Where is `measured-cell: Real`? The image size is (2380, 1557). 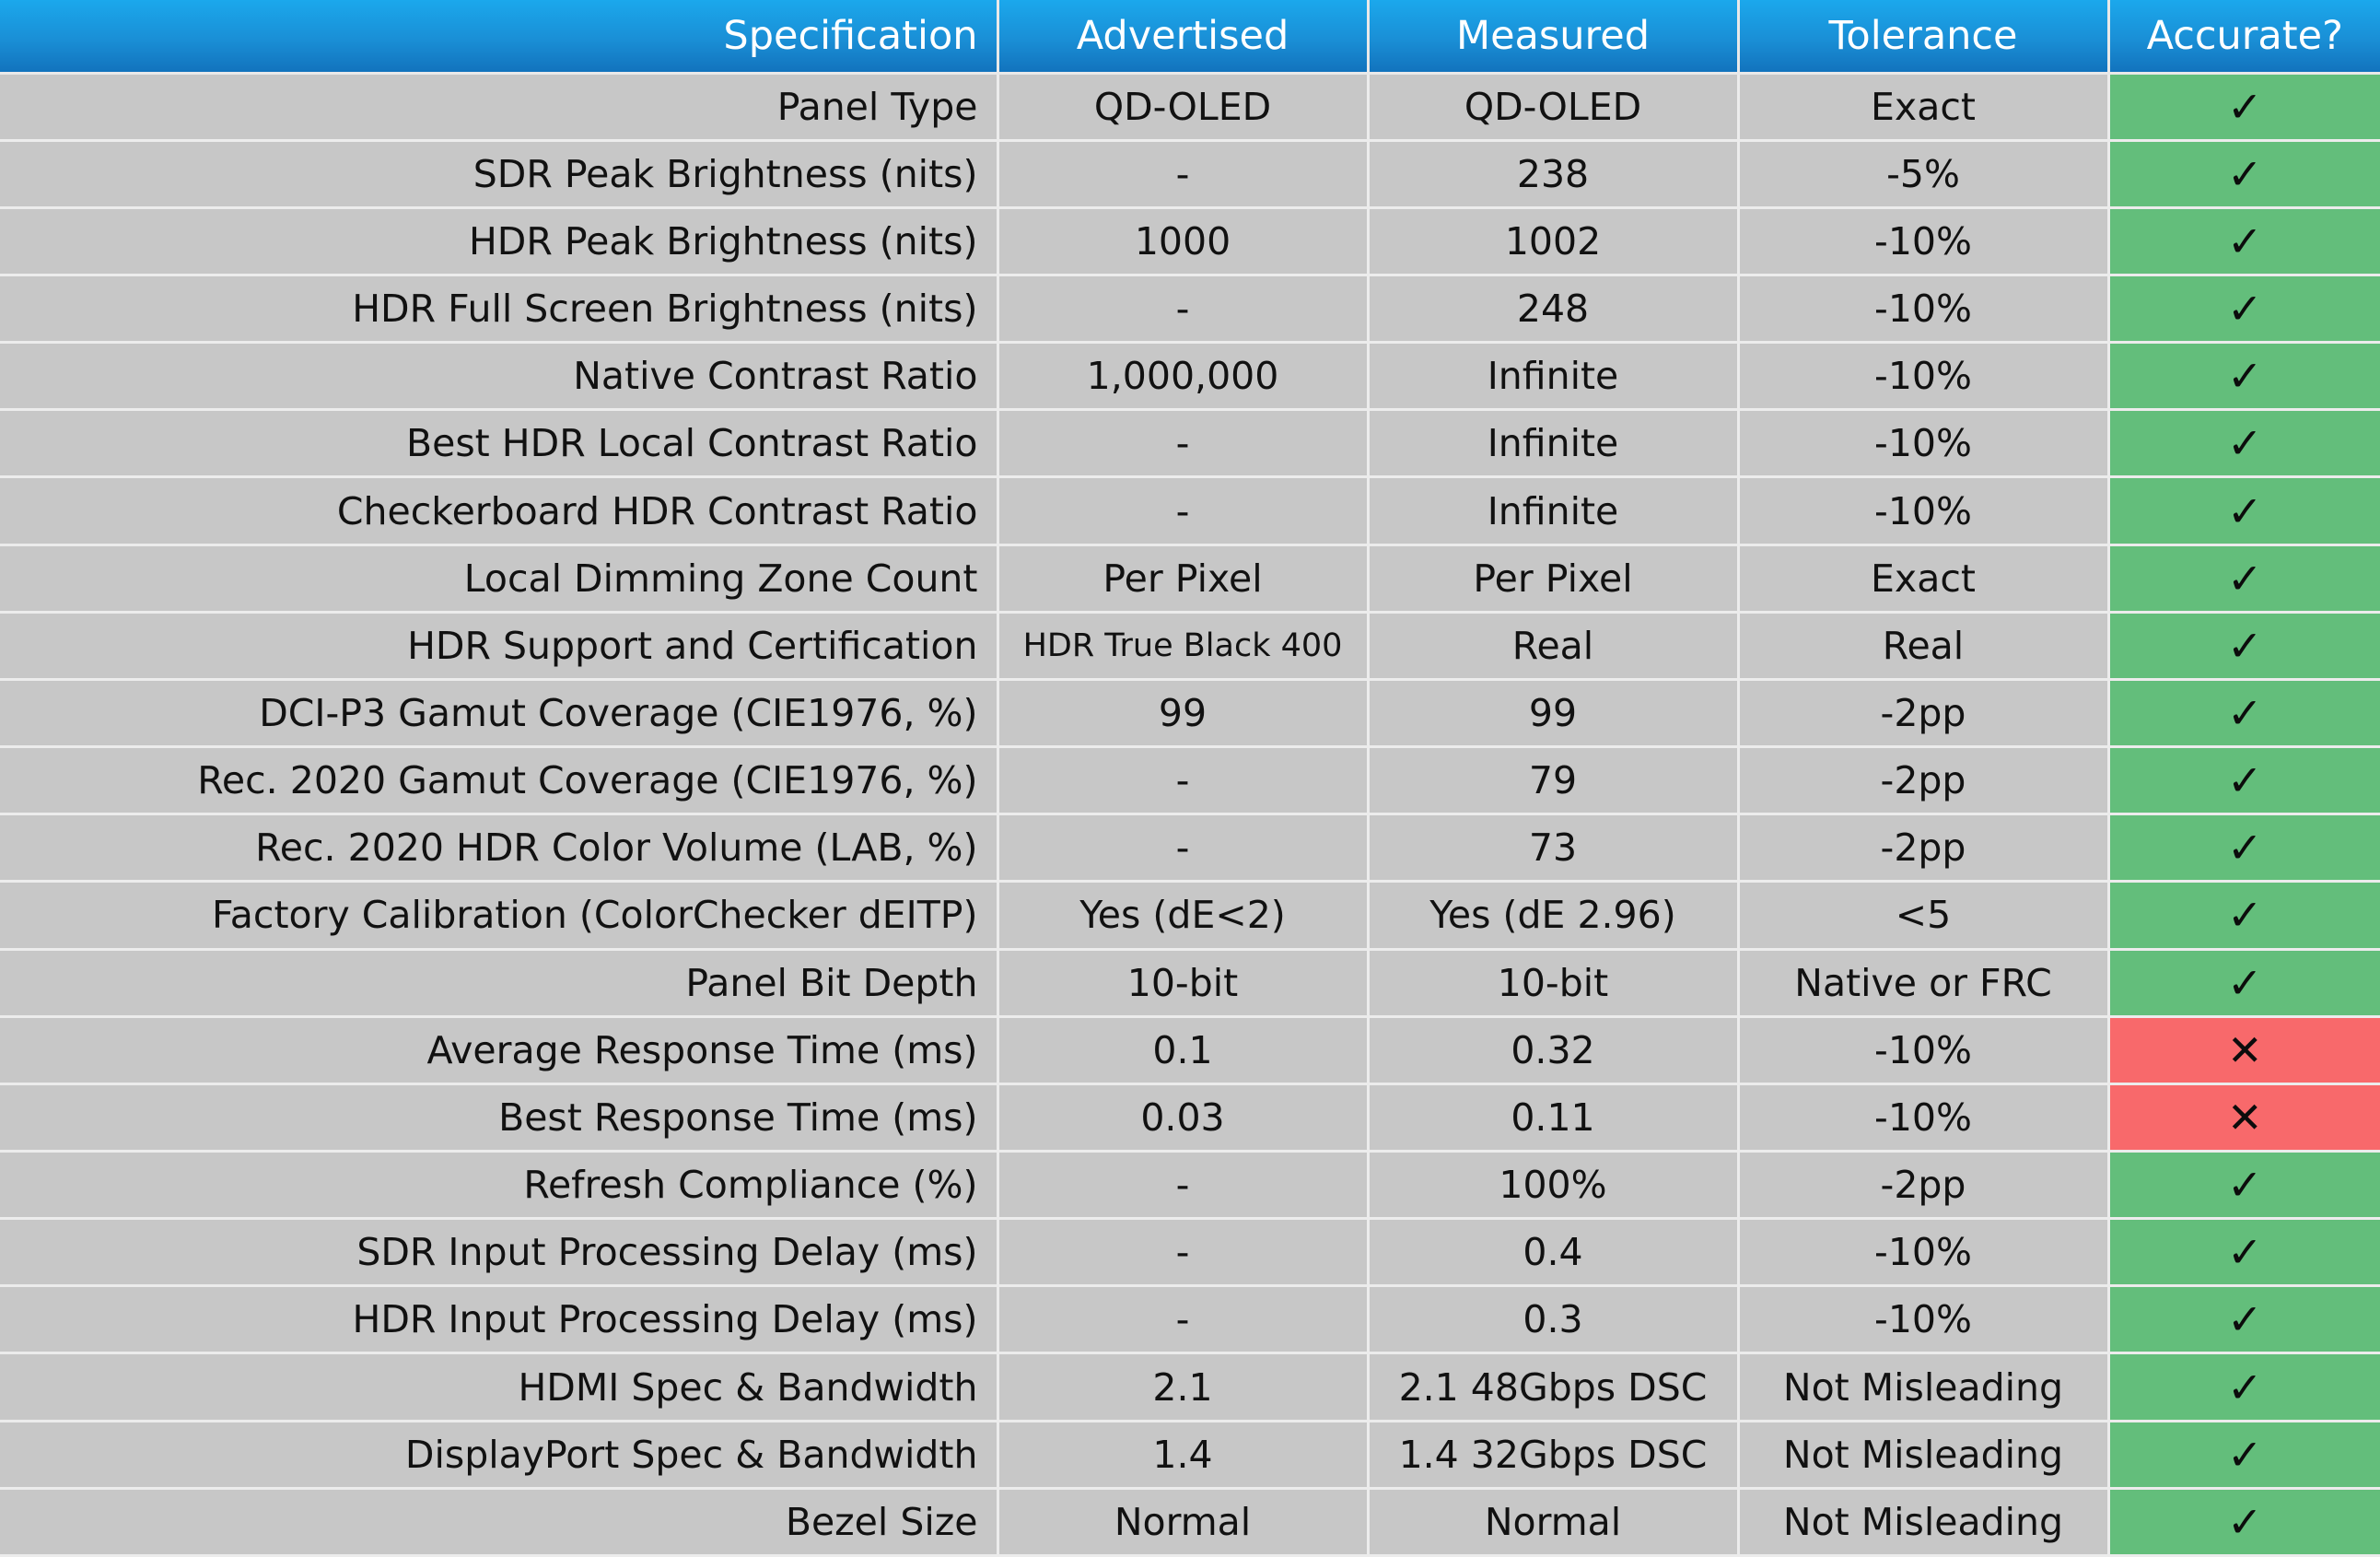
measured-cell: Real is located at coordinates (1554, 646).